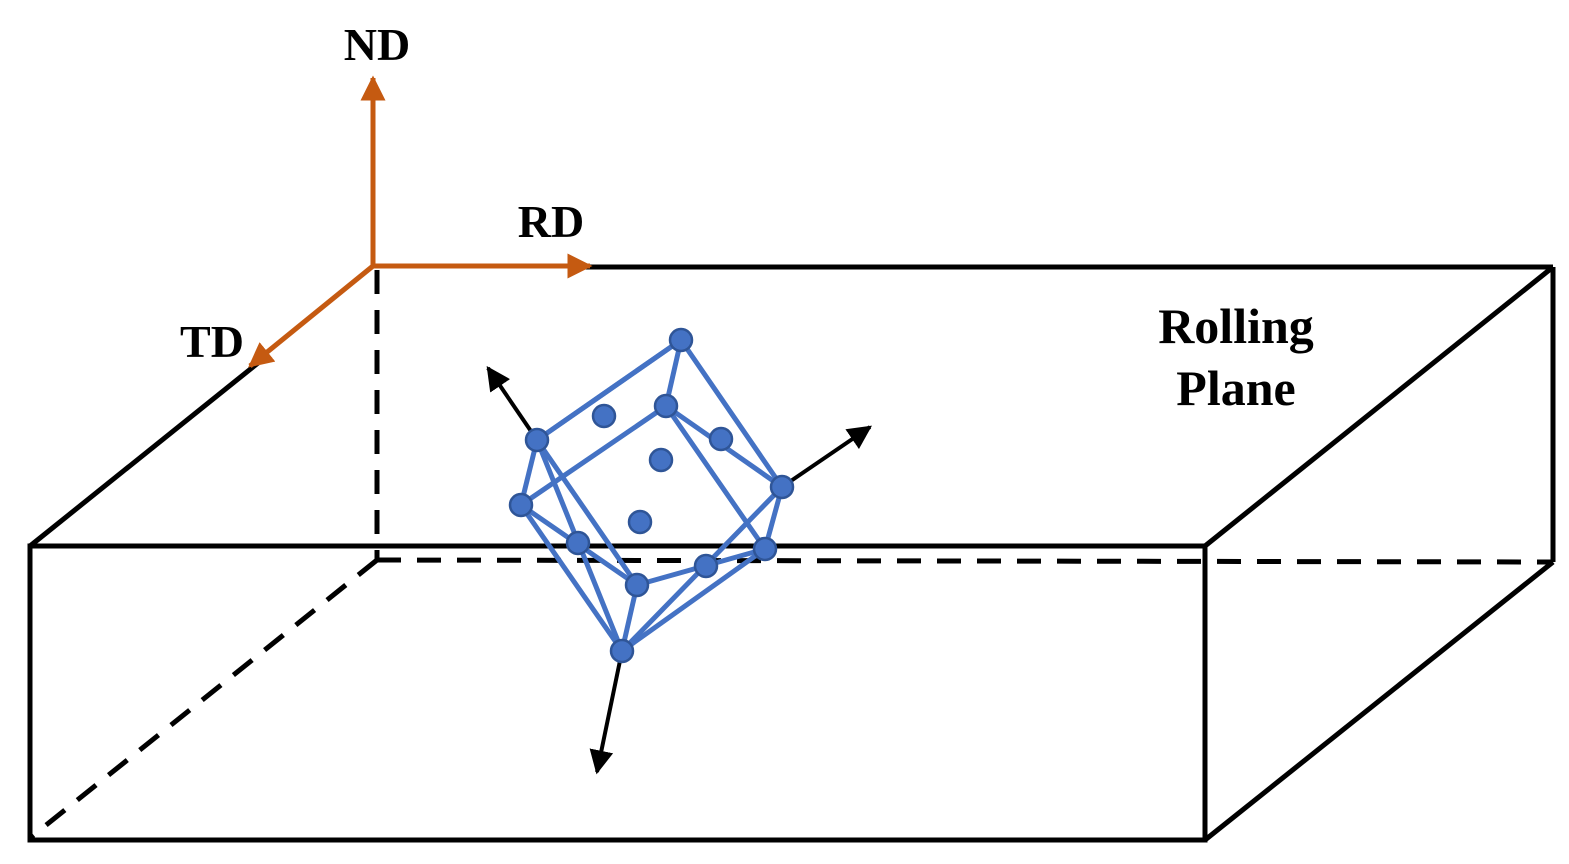  I want to click on crystal-axes, so click(679, 570).